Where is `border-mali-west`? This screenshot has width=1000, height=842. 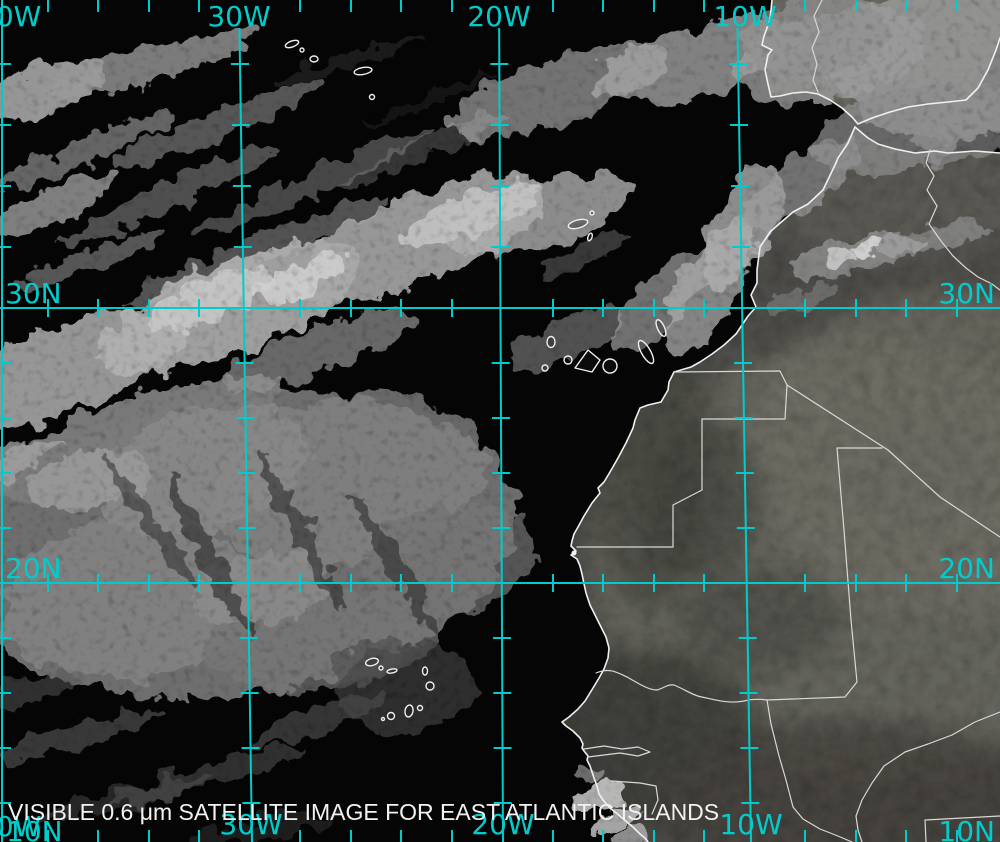
border-mali-west is located at coordinates (812, 574).